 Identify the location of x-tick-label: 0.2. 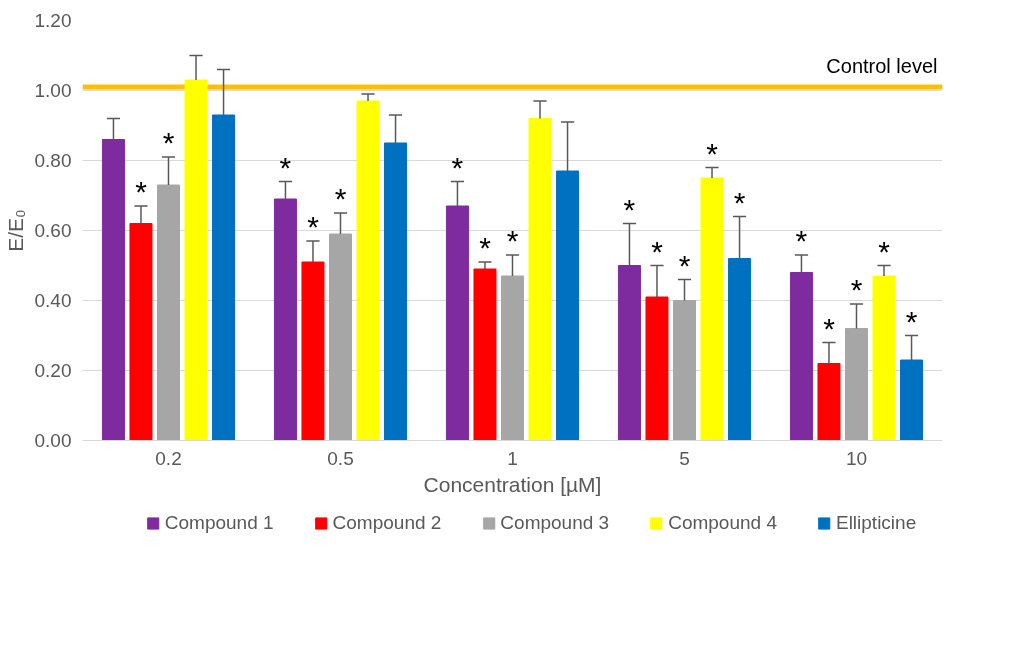
(168, 458).